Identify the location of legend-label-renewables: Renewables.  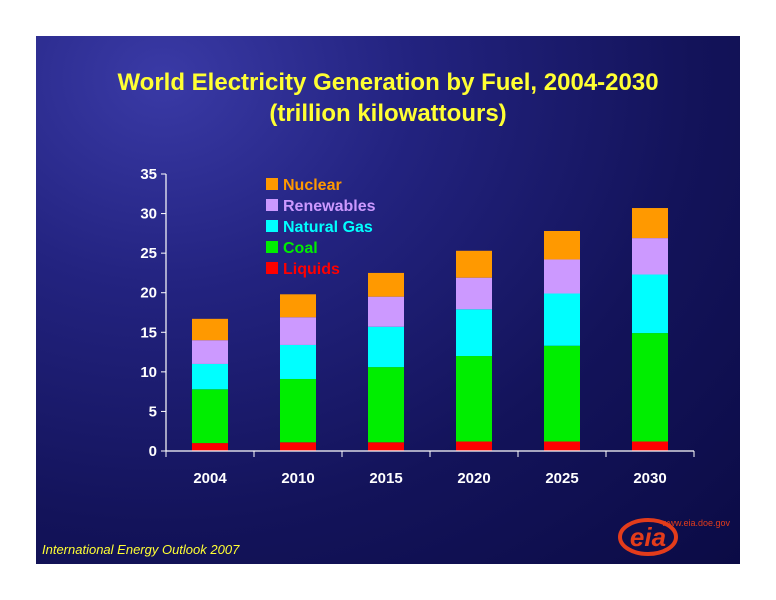
(329, 206).